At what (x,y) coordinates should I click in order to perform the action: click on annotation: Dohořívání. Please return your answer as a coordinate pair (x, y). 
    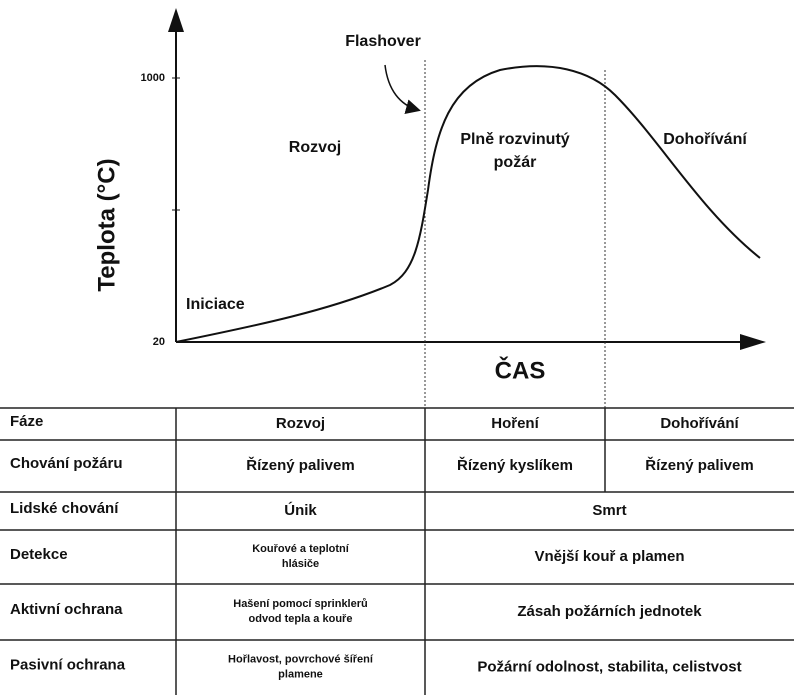
    Looking at the image, I should click on (705, 139).